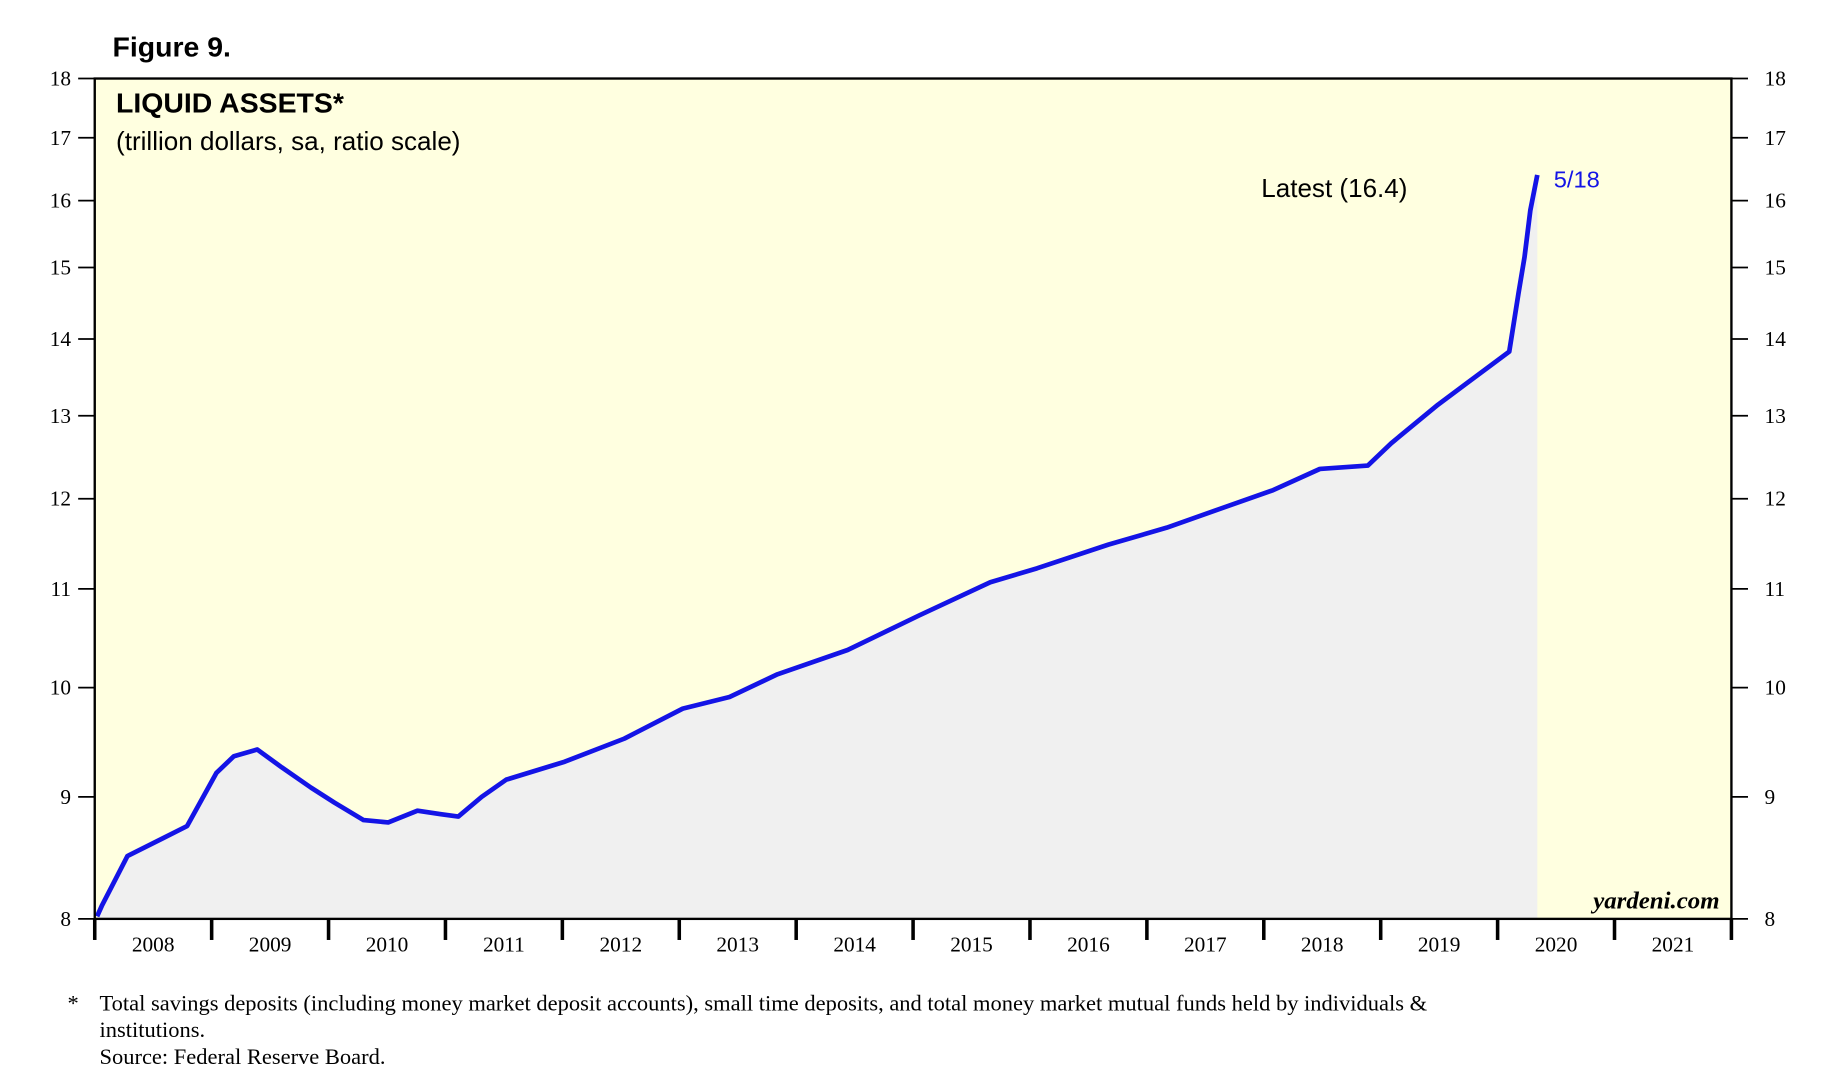 This screenshot has height=1090, width=1838. Describe the element at coordinates (65, 797) in the screenshot. I see `y-tick-label: 9` at that location.